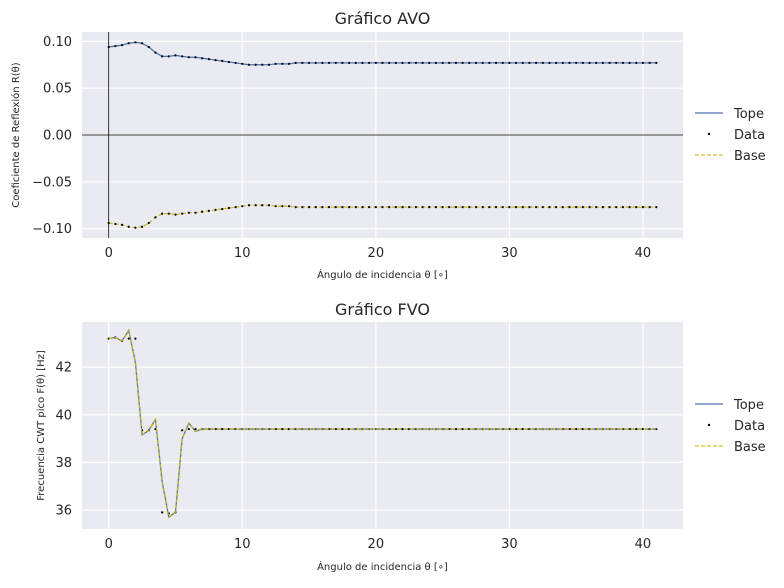 The width and height of the screenshot is (784, 588). What do you see at coordinates (382, 53) in the screenshot?
I see `avo-series-data` at bounding box center [382, 53].